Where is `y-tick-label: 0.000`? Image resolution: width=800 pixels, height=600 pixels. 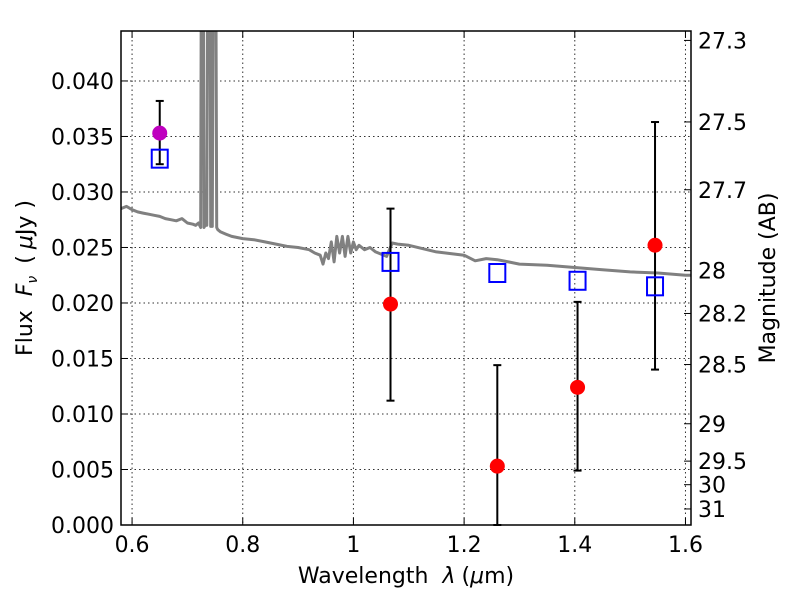
y-tick-label: 0.000 is located at coordinates (82, 526).